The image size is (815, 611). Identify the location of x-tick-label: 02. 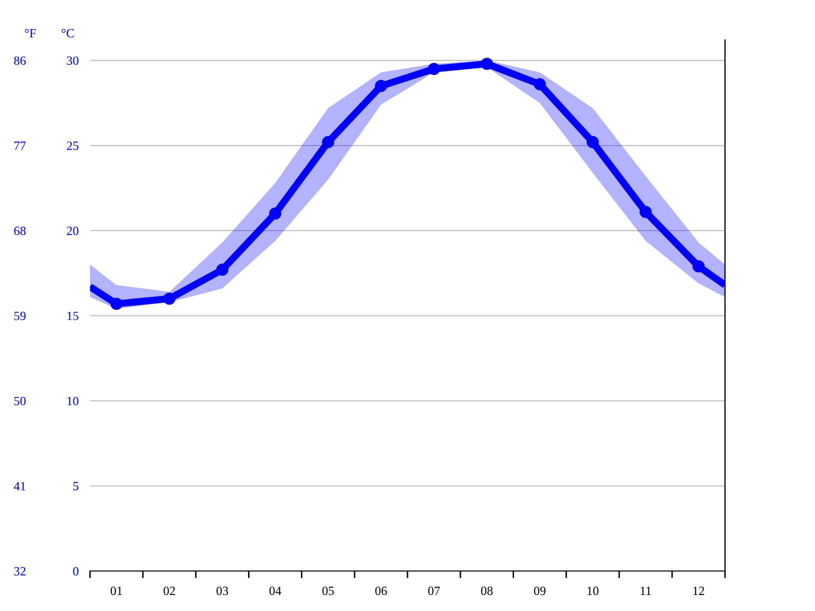
(169, 591).